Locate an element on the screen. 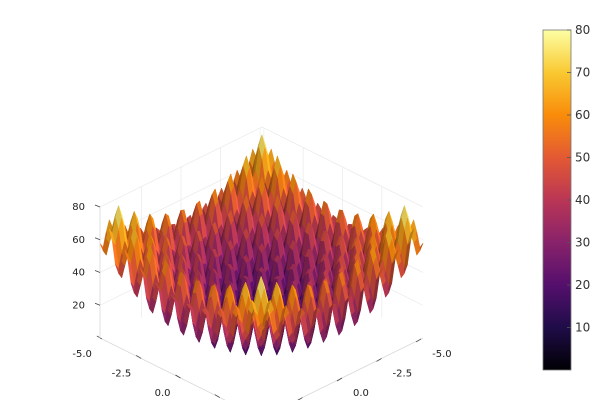 This screenshot has width=600, height=400. z-tick-label: 60 is located at coordinates (78, 240).